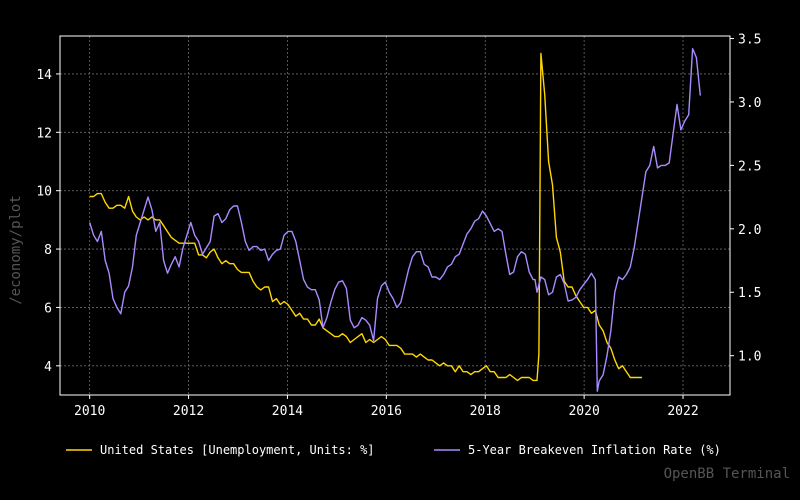  Describe the element at coordinates (48, 250) in the screenshot. I see `y-left-tick-label: 8` at that location.